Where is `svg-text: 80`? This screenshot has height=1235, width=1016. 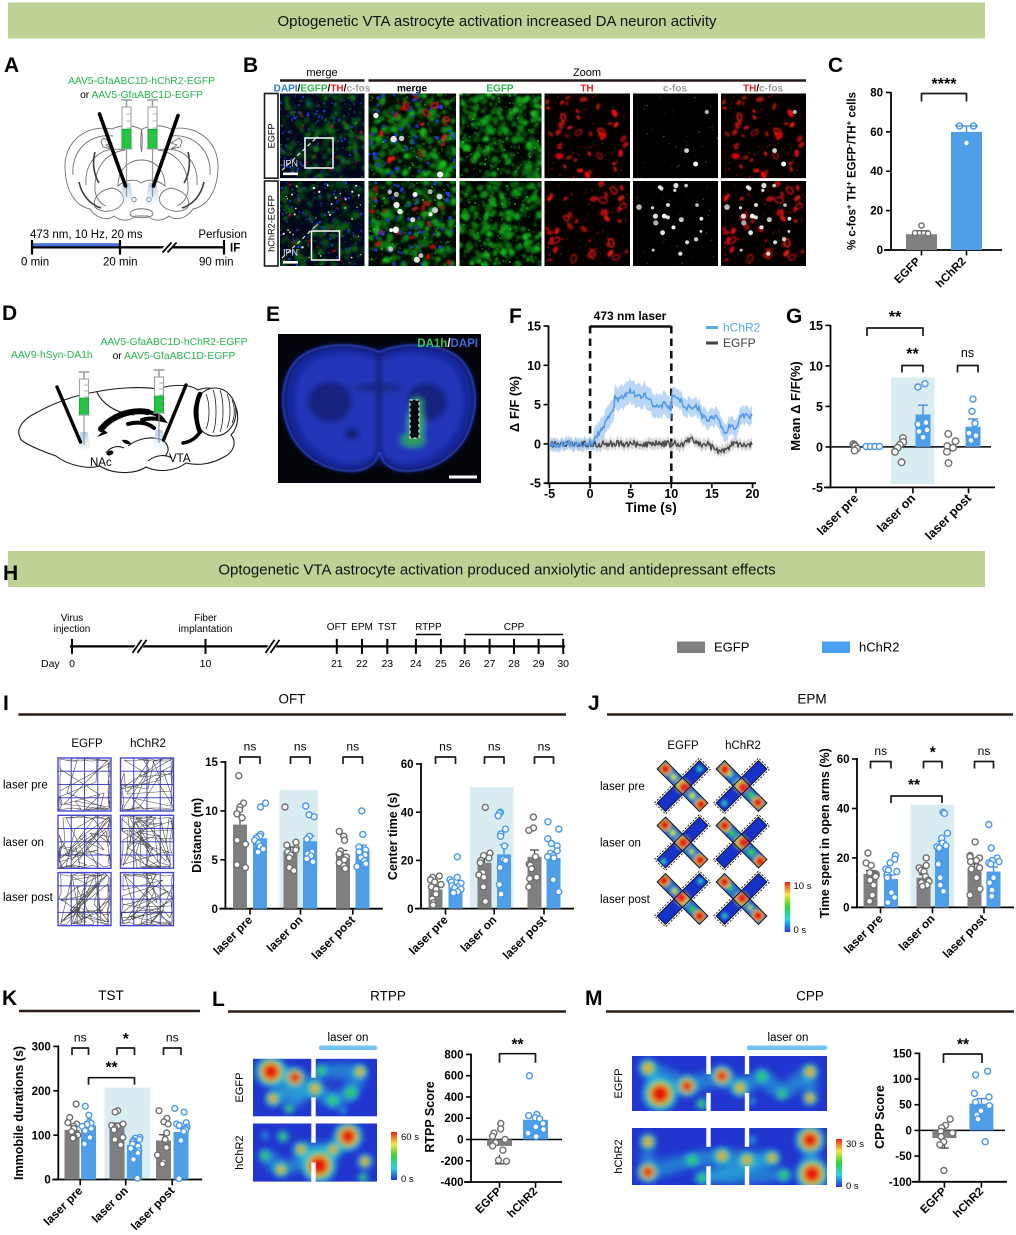 svg-text: 80 is located at coordinates (876, 93).